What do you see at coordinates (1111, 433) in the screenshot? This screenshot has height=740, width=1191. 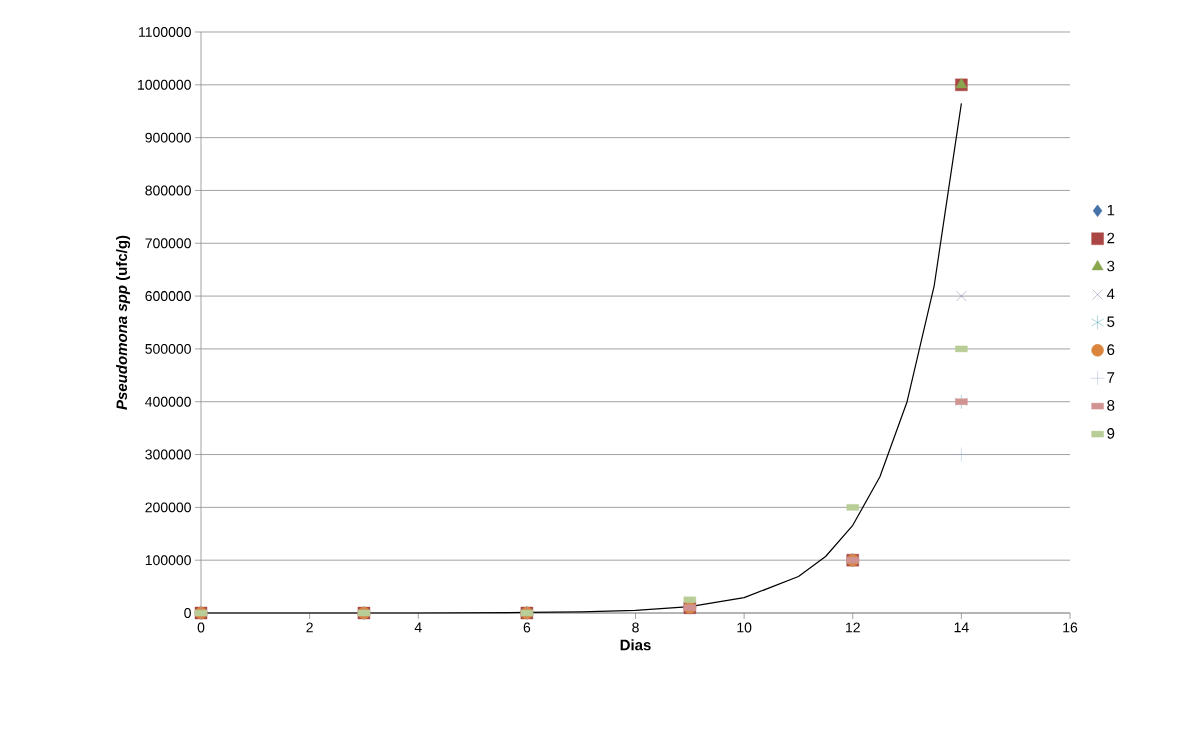 I see `legend-label: 9` at bounding box center [1111, 433].